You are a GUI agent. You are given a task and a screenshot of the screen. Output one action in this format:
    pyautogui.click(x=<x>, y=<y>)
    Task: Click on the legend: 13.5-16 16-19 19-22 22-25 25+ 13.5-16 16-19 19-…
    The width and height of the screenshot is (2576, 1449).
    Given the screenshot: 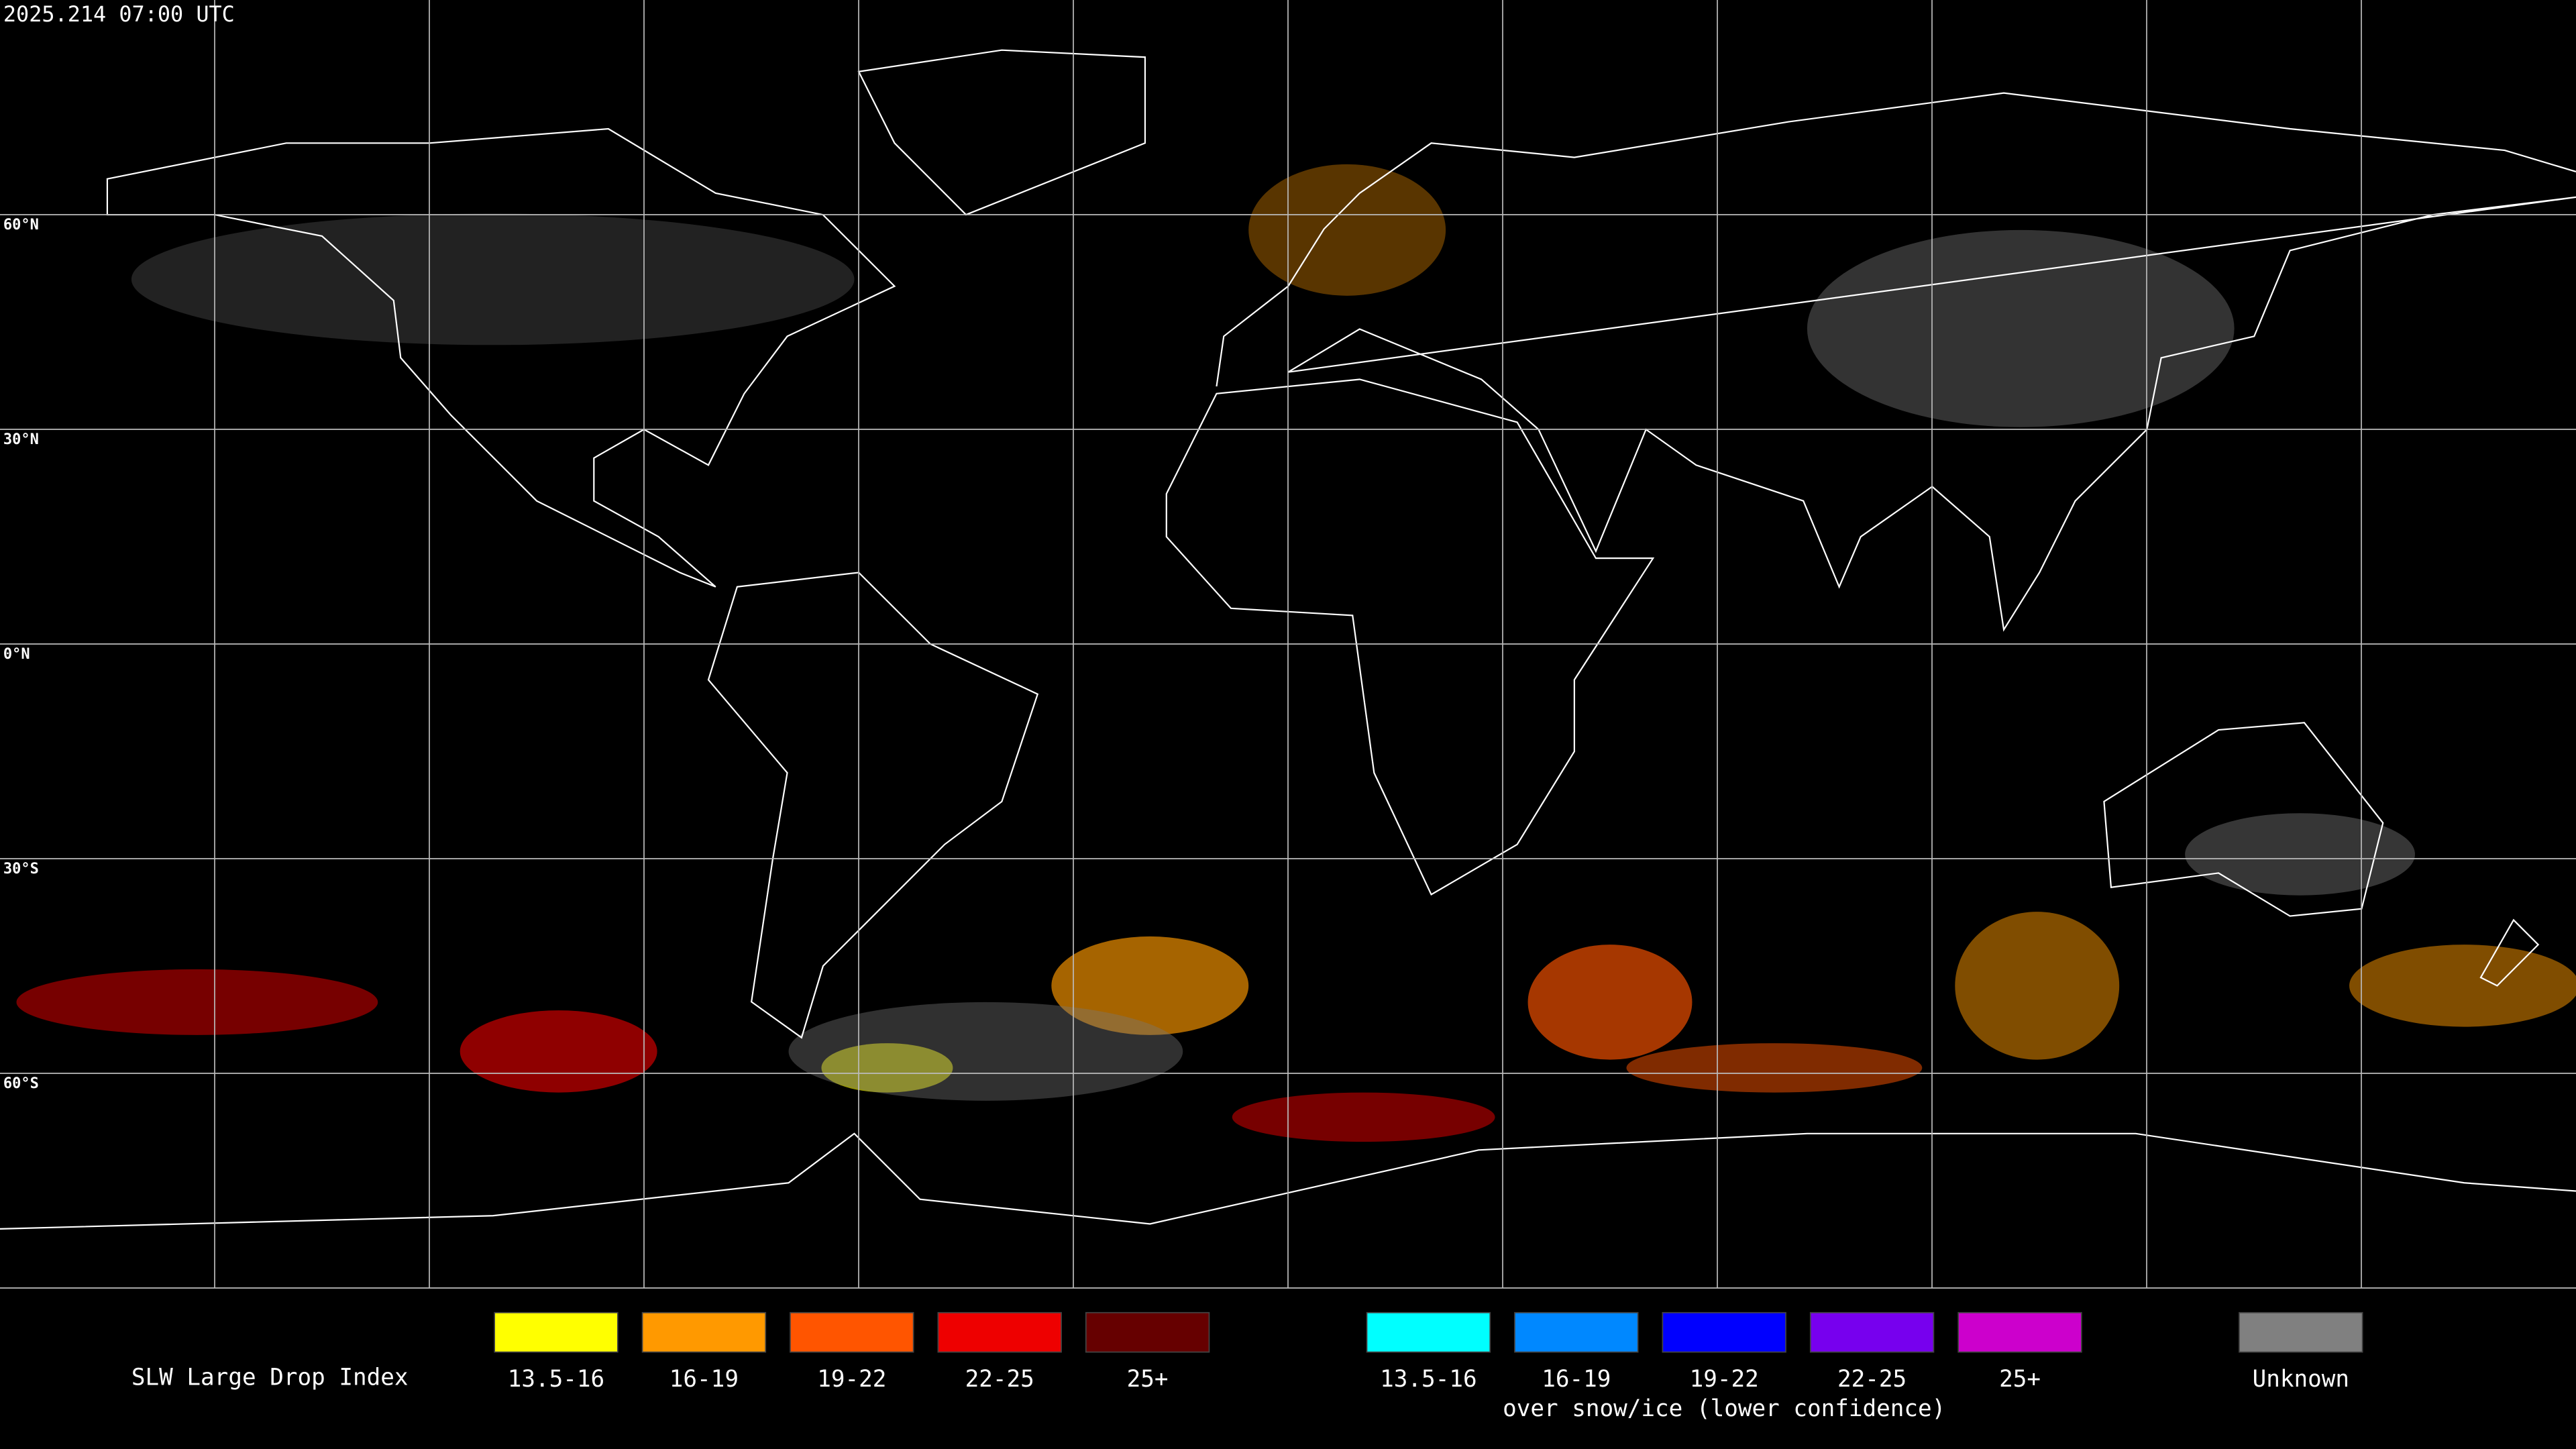 What is the action you would take?
    pyautogui.click(x=1428, y=1366)
    